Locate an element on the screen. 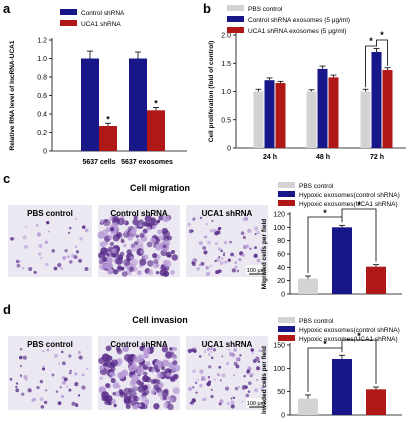 The image size is (419, 424). micrograph-d-label-control: Control shRNA is located at coordinates (139, 344).